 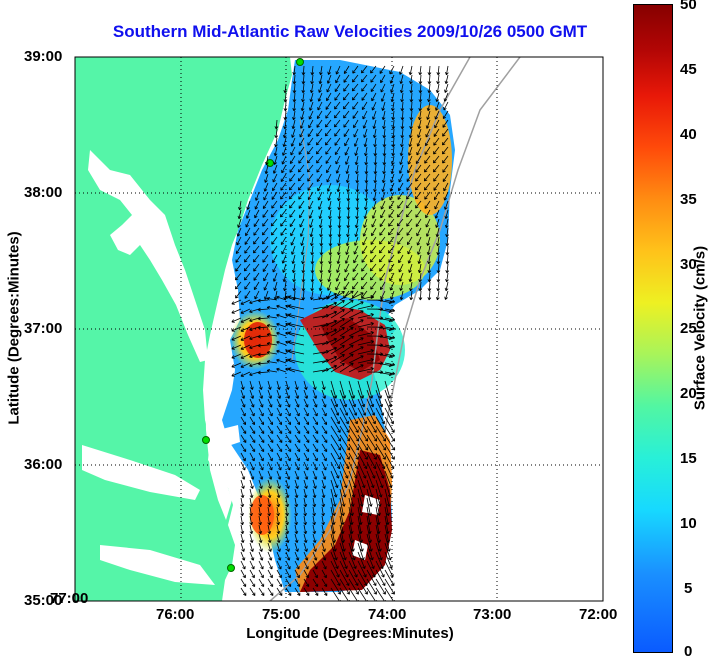 What do you see at coordinates (688, 588) in the screenshot?
I see `colorbar-tick-5: 5` at bounding box center [688, 588].